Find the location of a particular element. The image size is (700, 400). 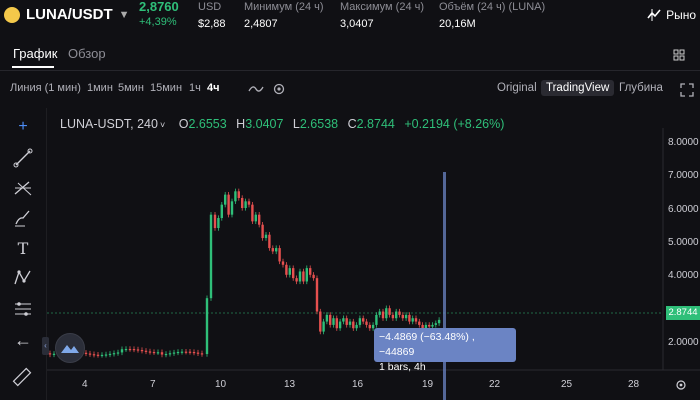

open-label: O is located at coordinates (183, 124).